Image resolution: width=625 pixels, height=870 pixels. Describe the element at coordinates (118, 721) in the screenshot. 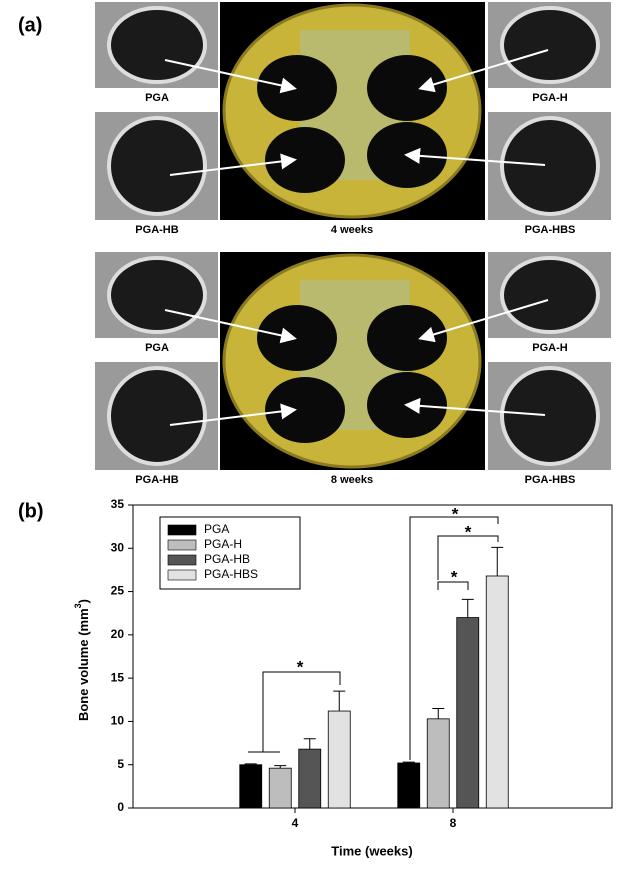

I see `y-tick-label: 10` at that location.